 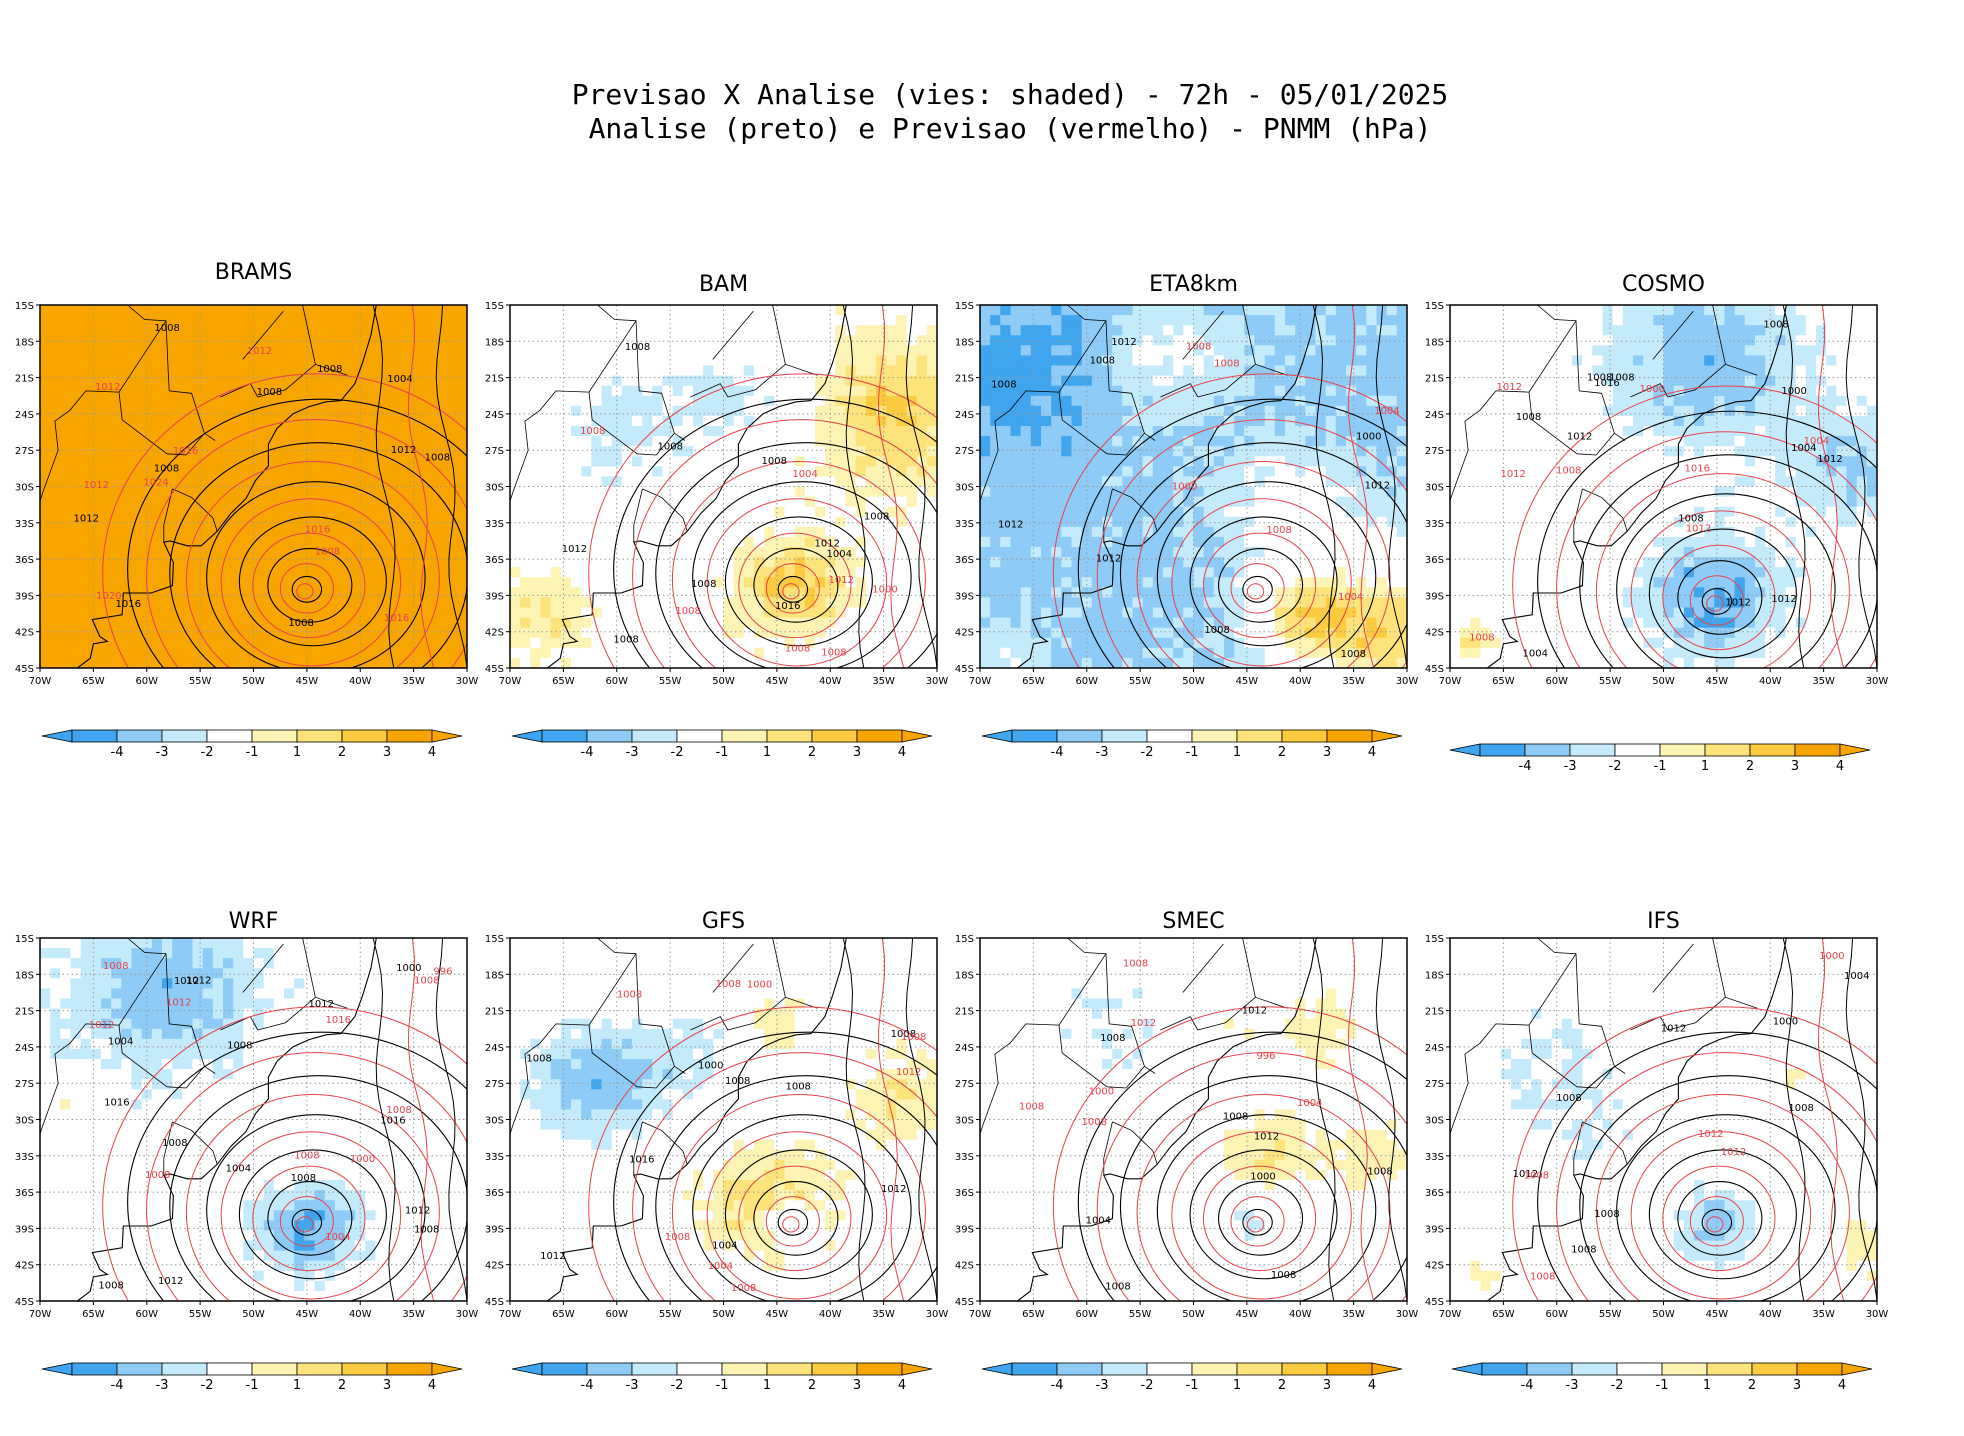 What do you see at coordinates (161, 388) in the screenshot?
I see `political-border` at bounding box center [161, 388].